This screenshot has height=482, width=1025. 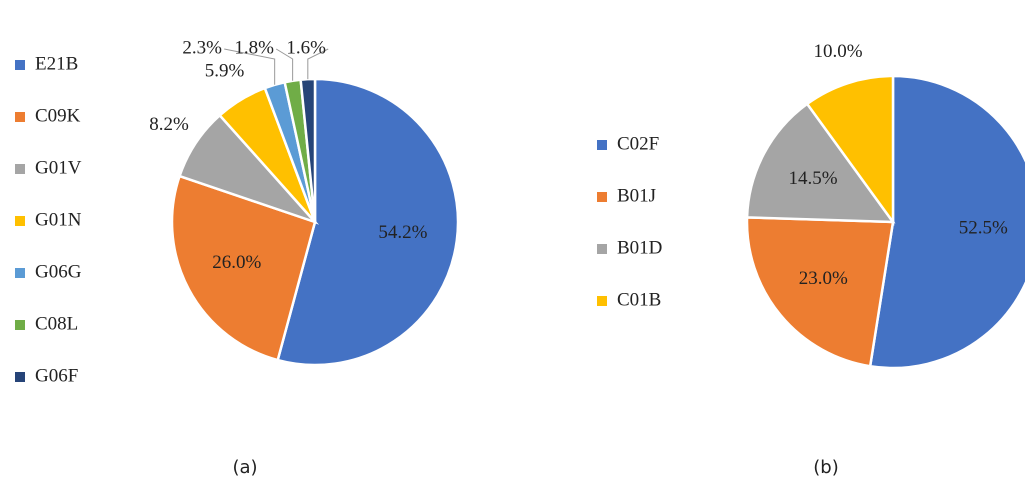 What do you see at coordinates (812, 178) in the screenshot?
I see `data-label: 14.5%` at bounding box center [812, 178].